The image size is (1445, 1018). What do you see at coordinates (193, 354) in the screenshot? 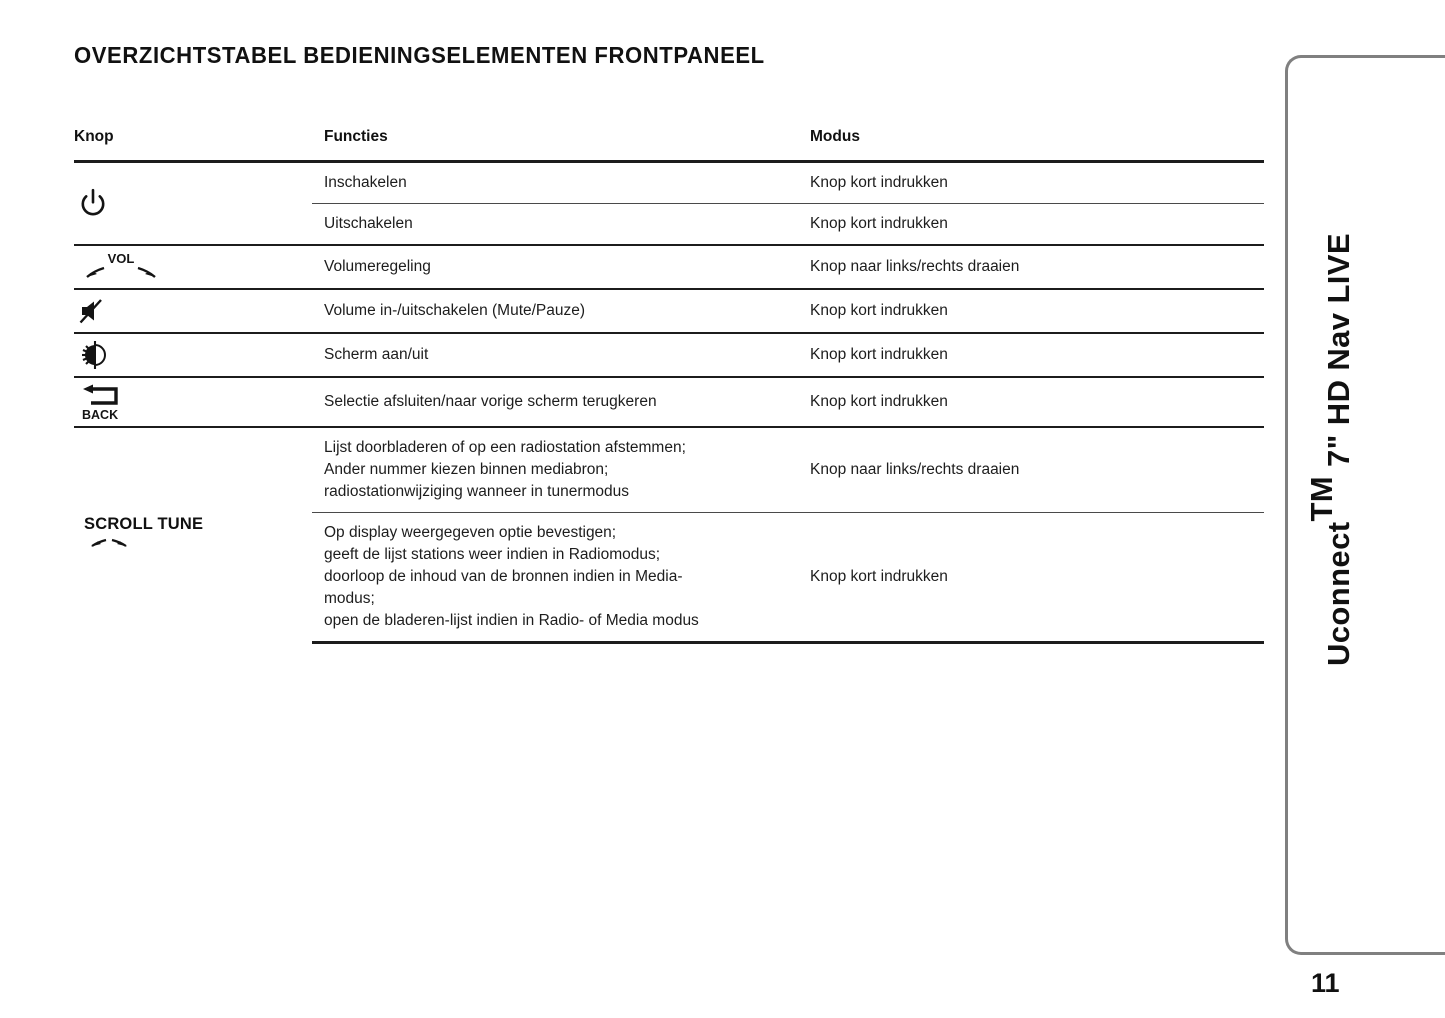
I see `knop-cell-brightness` at bounding box center [193, 354].